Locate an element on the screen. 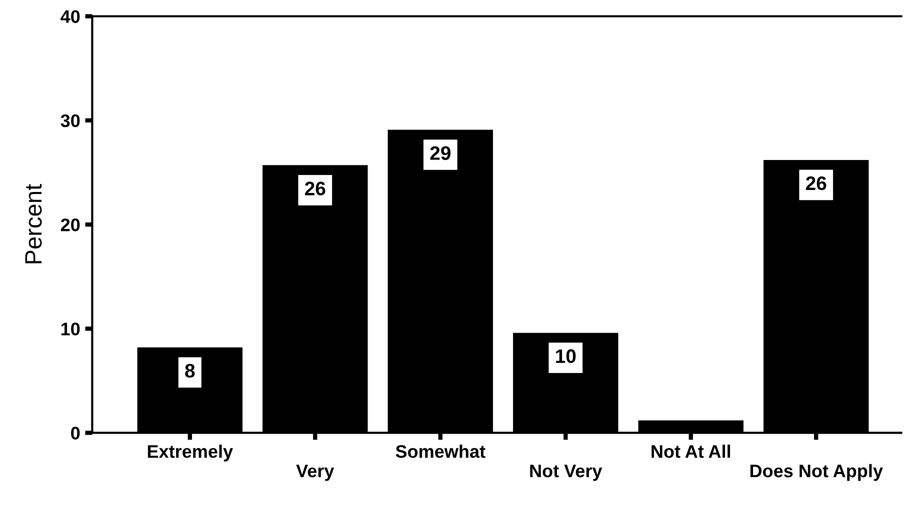 The image size is (904, 508). y-tick-label: 40 is located at coordinates (70, 16).